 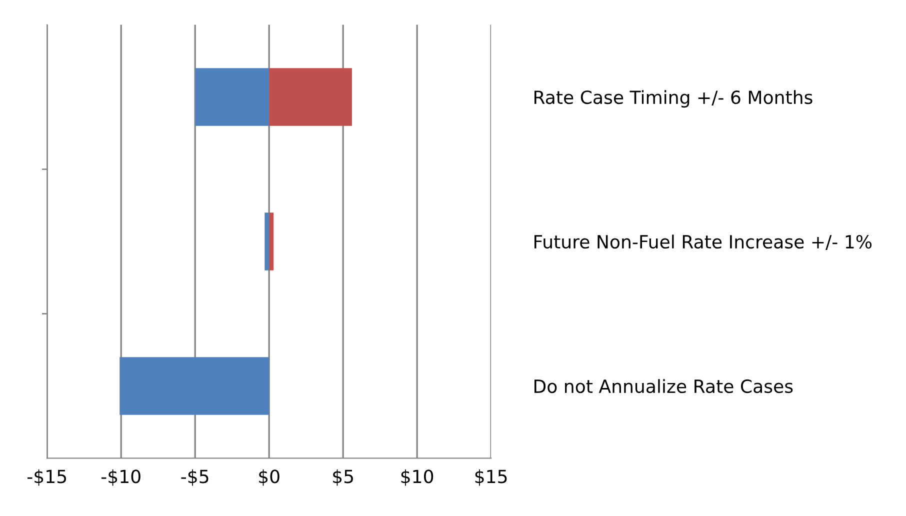 I want to click on y-tick-label: Do not Annualize Rate Cases, so click(x=663, y=386).